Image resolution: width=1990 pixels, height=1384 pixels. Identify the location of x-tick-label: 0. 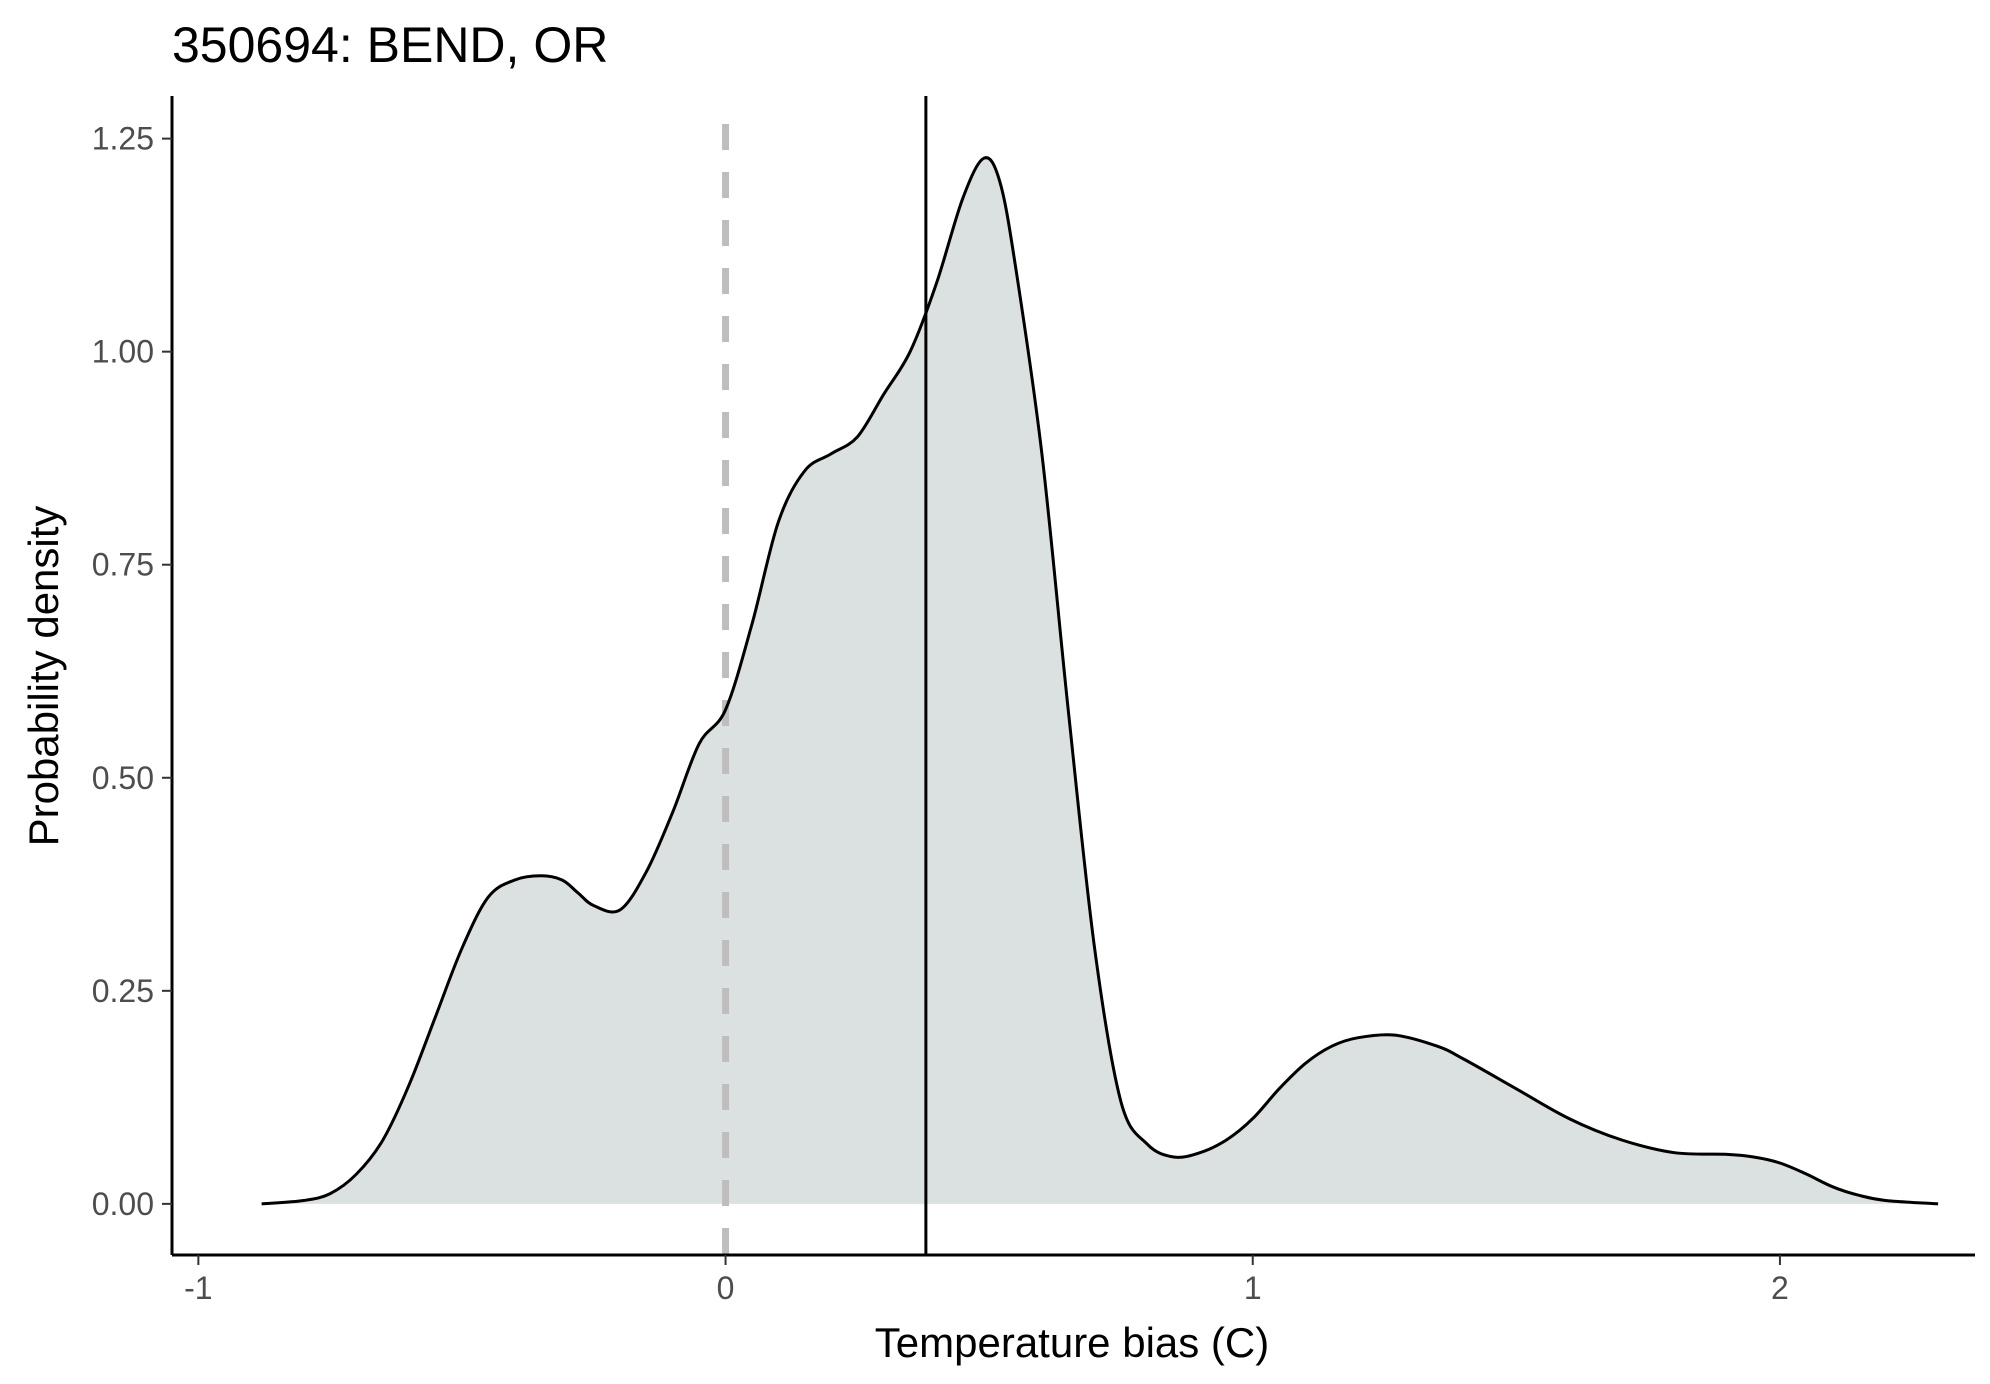
(726, 1288).